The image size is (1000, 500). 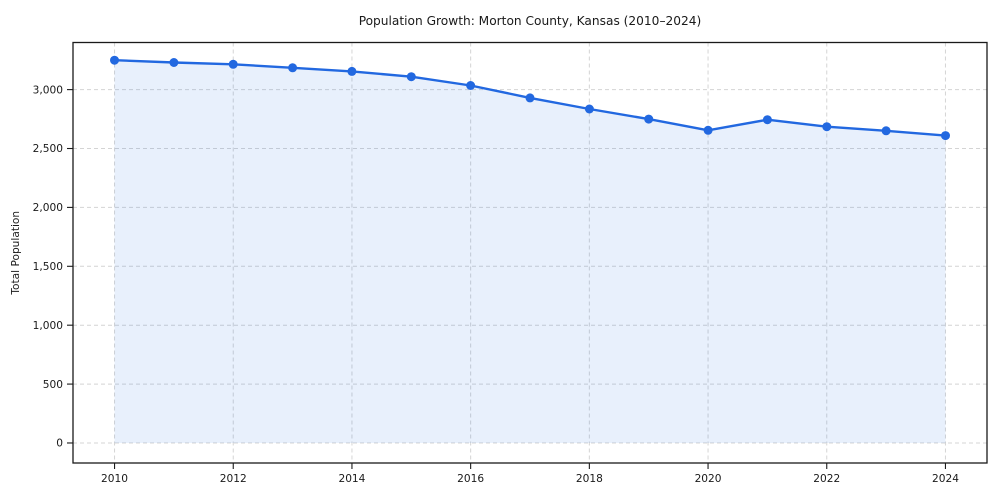 What do you see at coordinates (174, 62) in the screenshot?
I see `data-point-2011` at bounding box center [174, 62].